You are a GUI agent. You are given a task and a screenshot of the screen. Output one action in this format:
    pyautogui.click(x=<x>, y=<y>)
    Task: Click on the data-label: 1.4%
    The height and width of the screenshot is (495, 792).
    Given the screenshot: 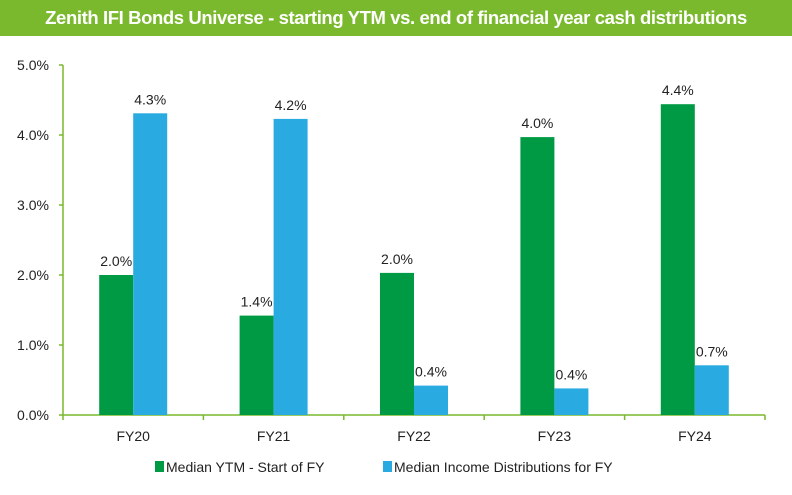 What is the action you would take?
    pyautogui.click(x=257, y=302)
    